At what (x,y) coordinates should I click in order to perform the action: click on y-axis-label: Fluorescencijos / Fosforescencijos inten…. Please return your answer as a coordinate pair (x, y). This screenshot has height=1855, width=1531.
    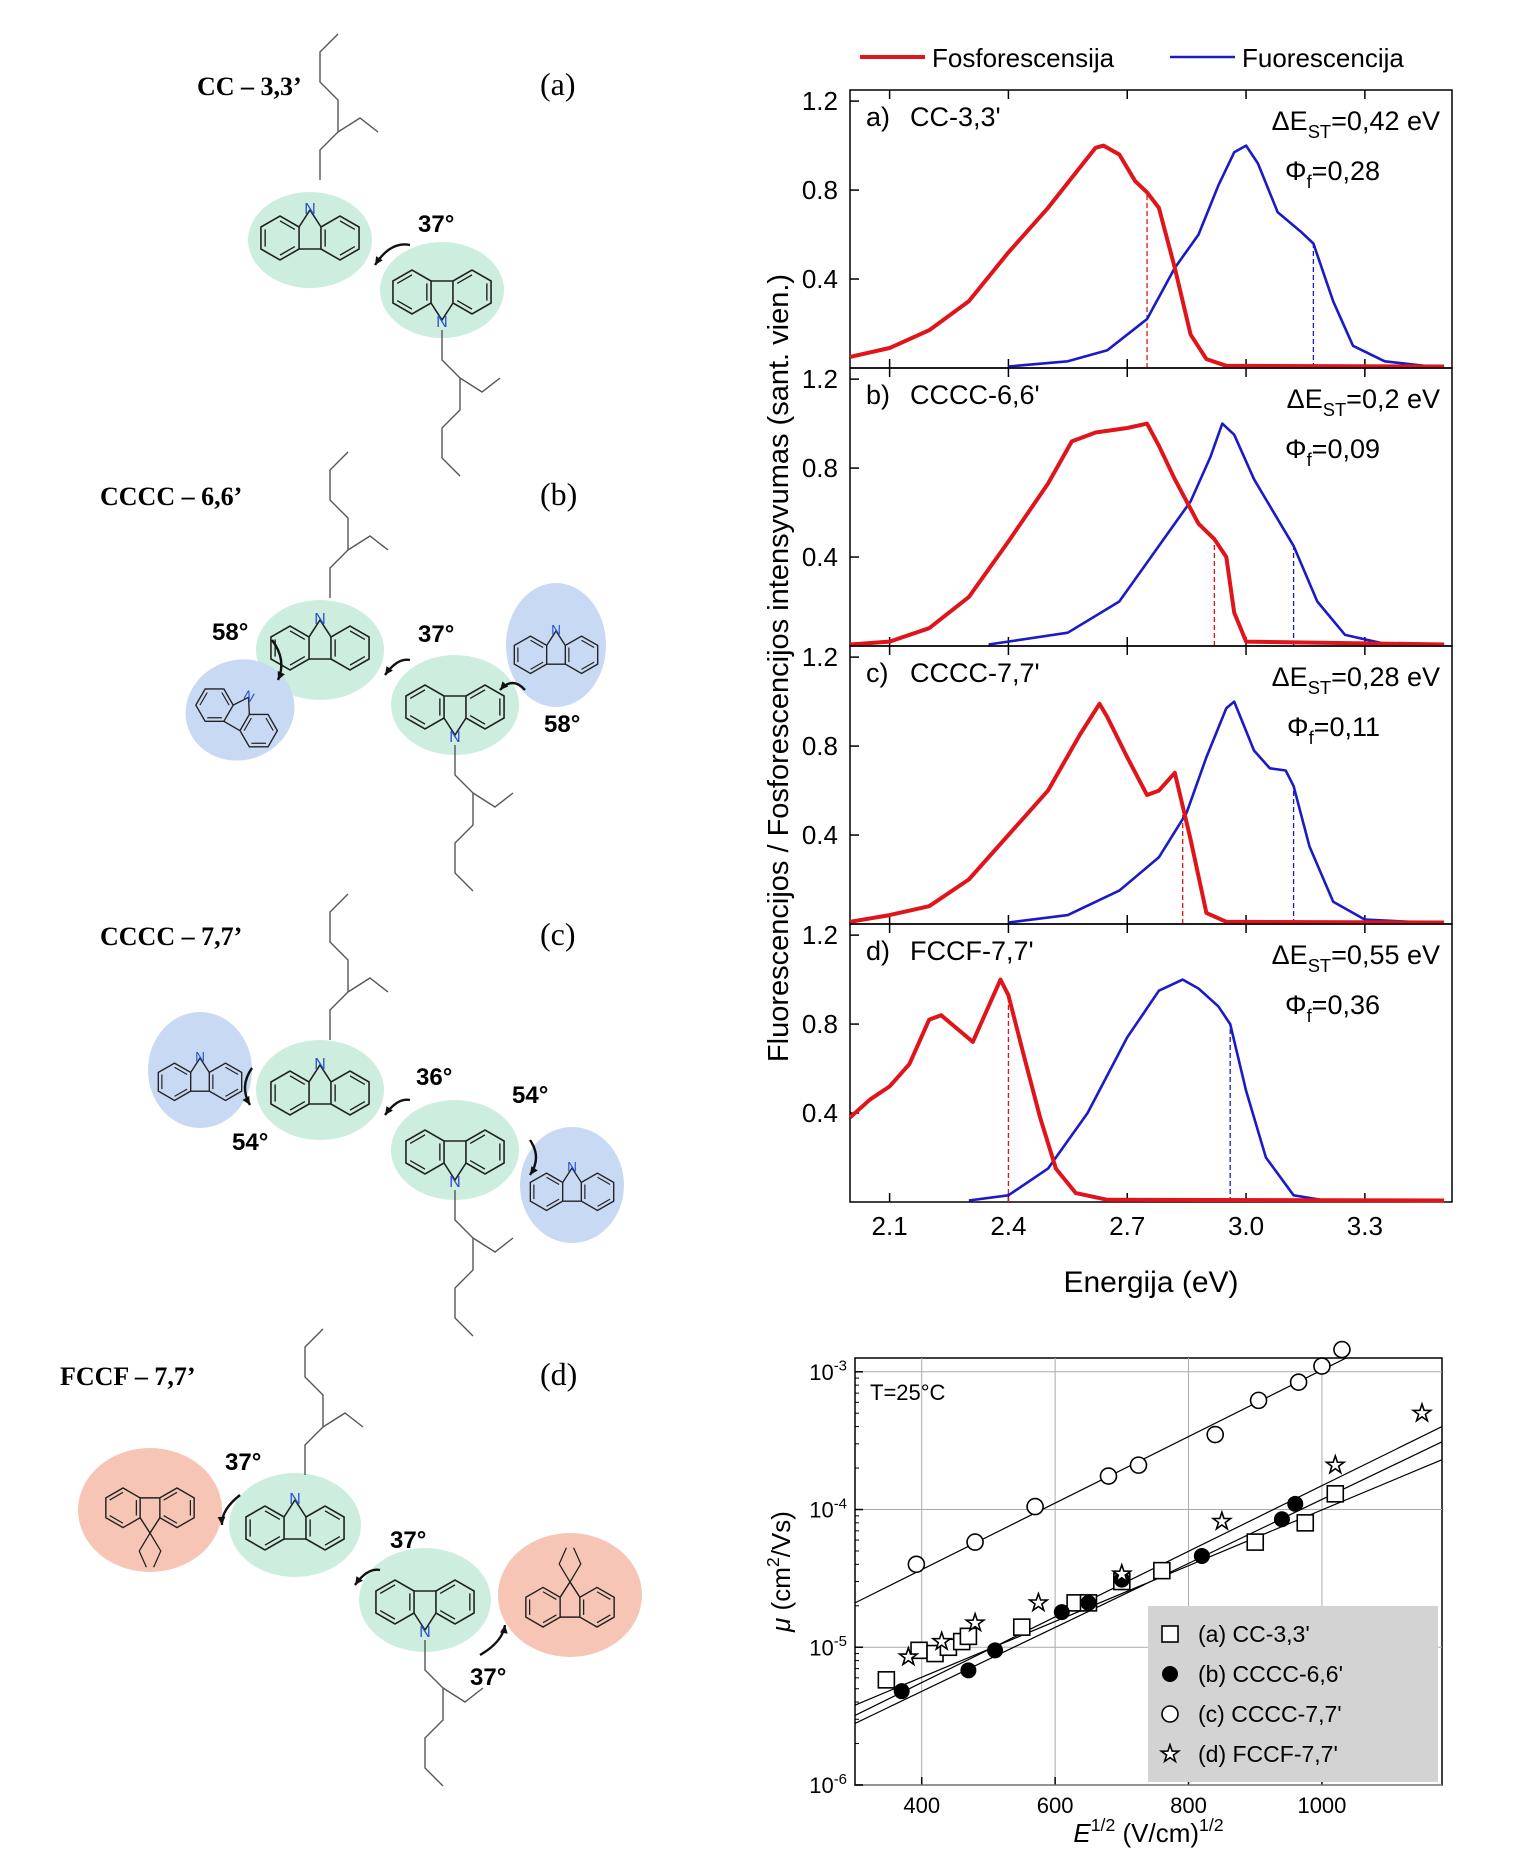
    Looking at the image, I should click on (779, 668).